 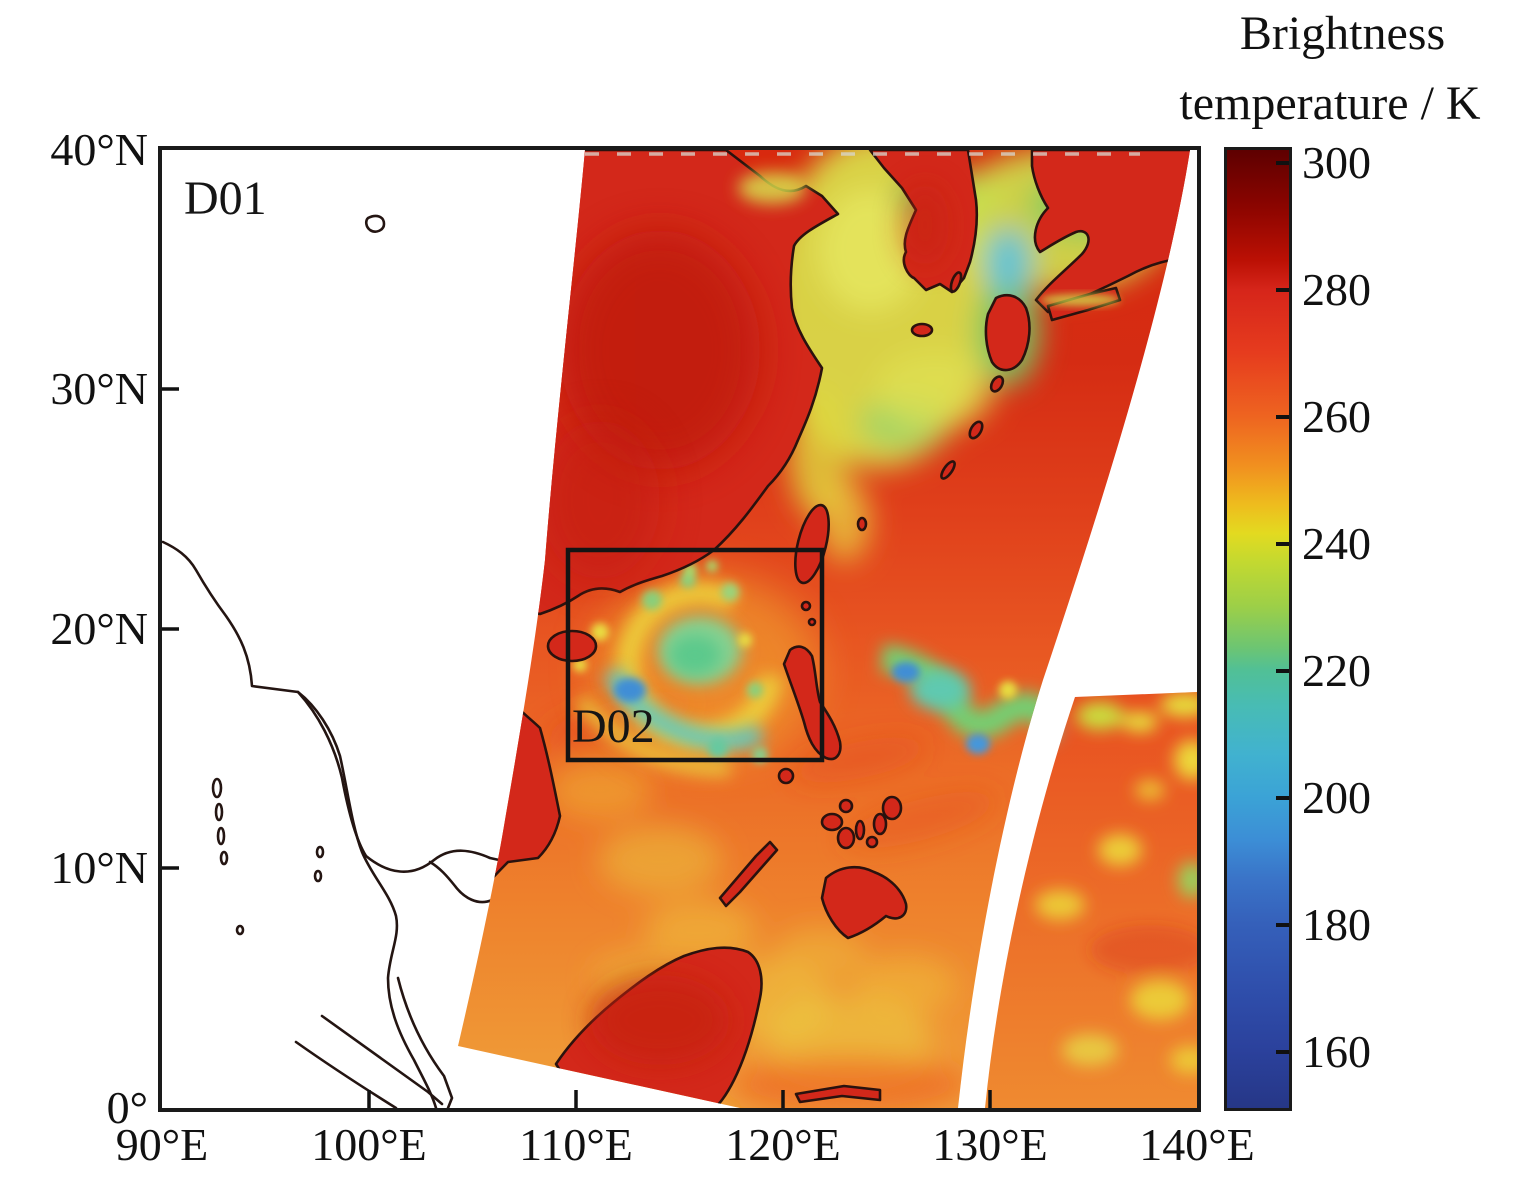 I want to click on bohai-bay-clouds, so click(x=772, y=188).